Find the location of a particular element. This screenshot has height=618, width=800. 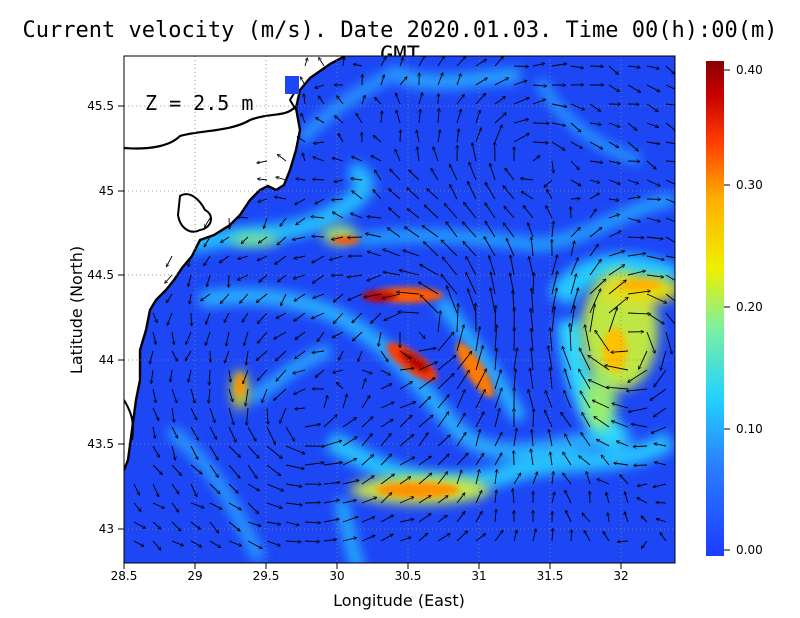

y-tick-label: 43.5 is located at coordinates (100, 444).